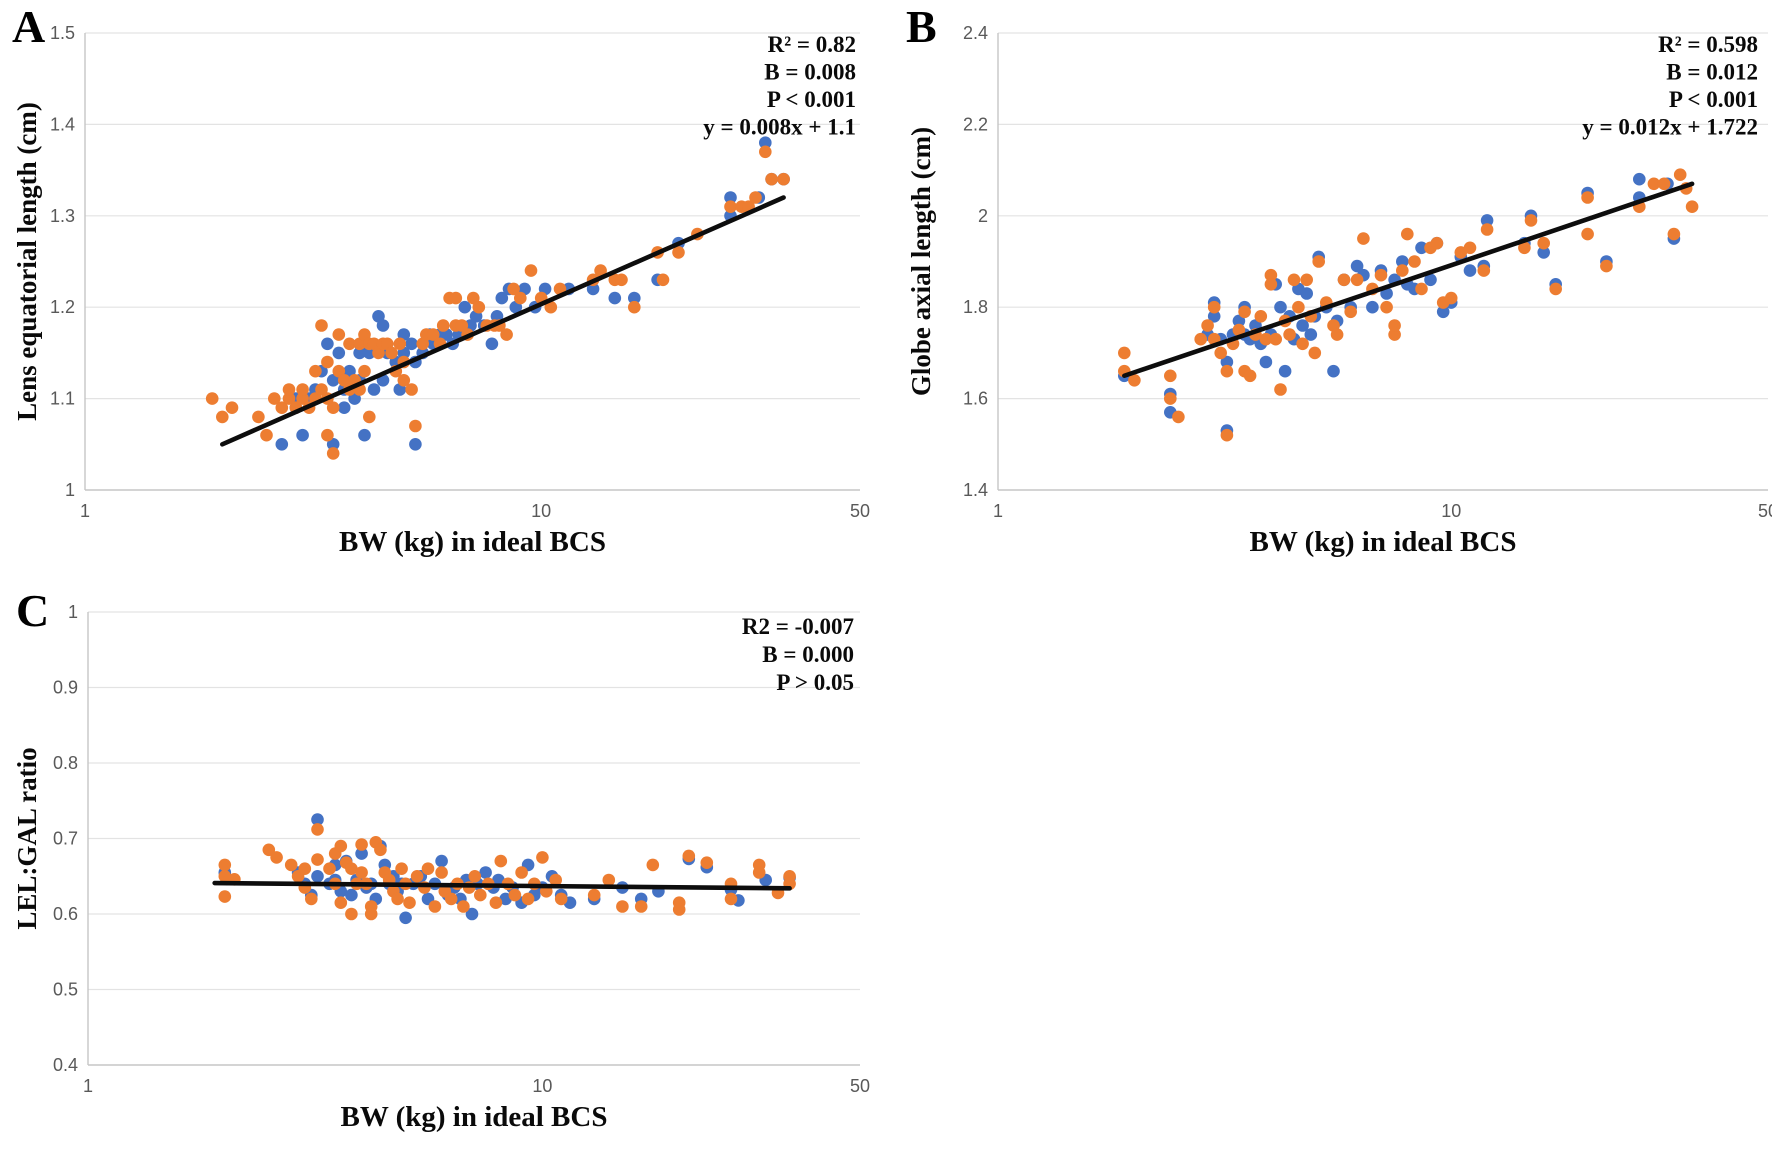 The image size is (1772, 1162). I want to click on y-tick-label: 0.9, so click(65, 688).